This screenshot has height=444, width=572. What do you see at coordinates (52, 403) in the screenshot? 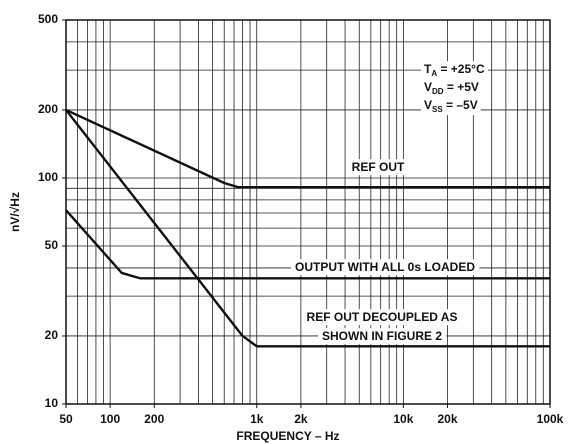
I see `y-tick-label: 10` at bounding box center [52, 403].